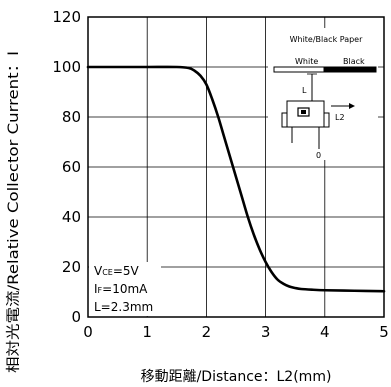 This screenshot has height=387, width=391. What do you see at coordinates (147, 332) in the screenshot?
I see `x-tick-label: 1` at bounding box center [147, 332].